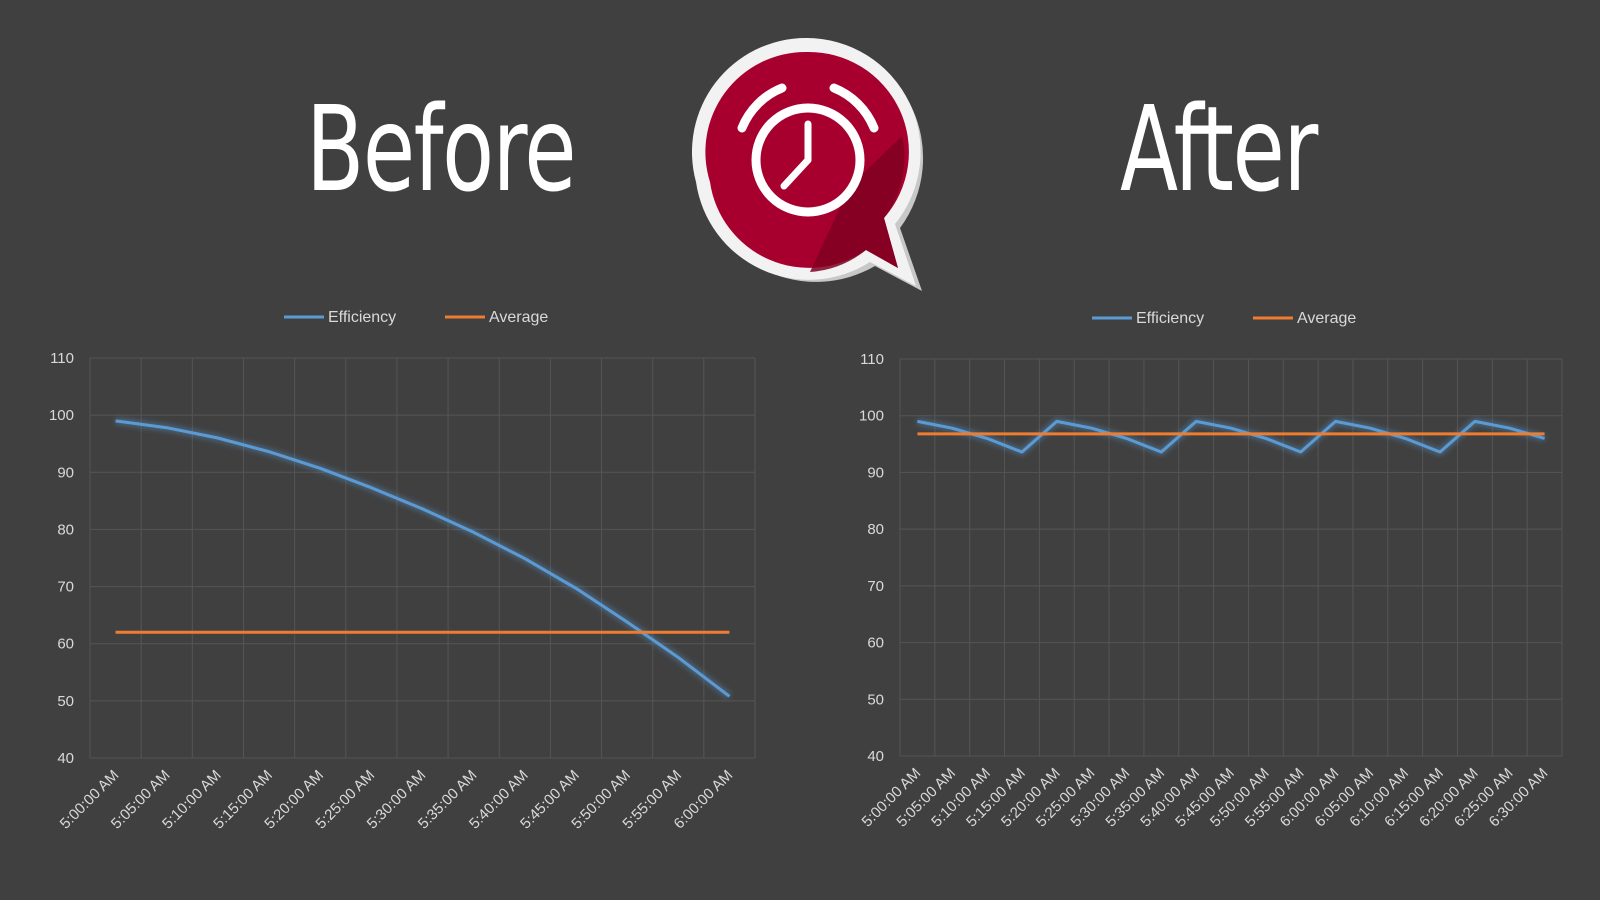  Describe the element at coordinates (807, 164) in the screenshot. I see `alarm-clock-chat-bubble-icon` at that location.